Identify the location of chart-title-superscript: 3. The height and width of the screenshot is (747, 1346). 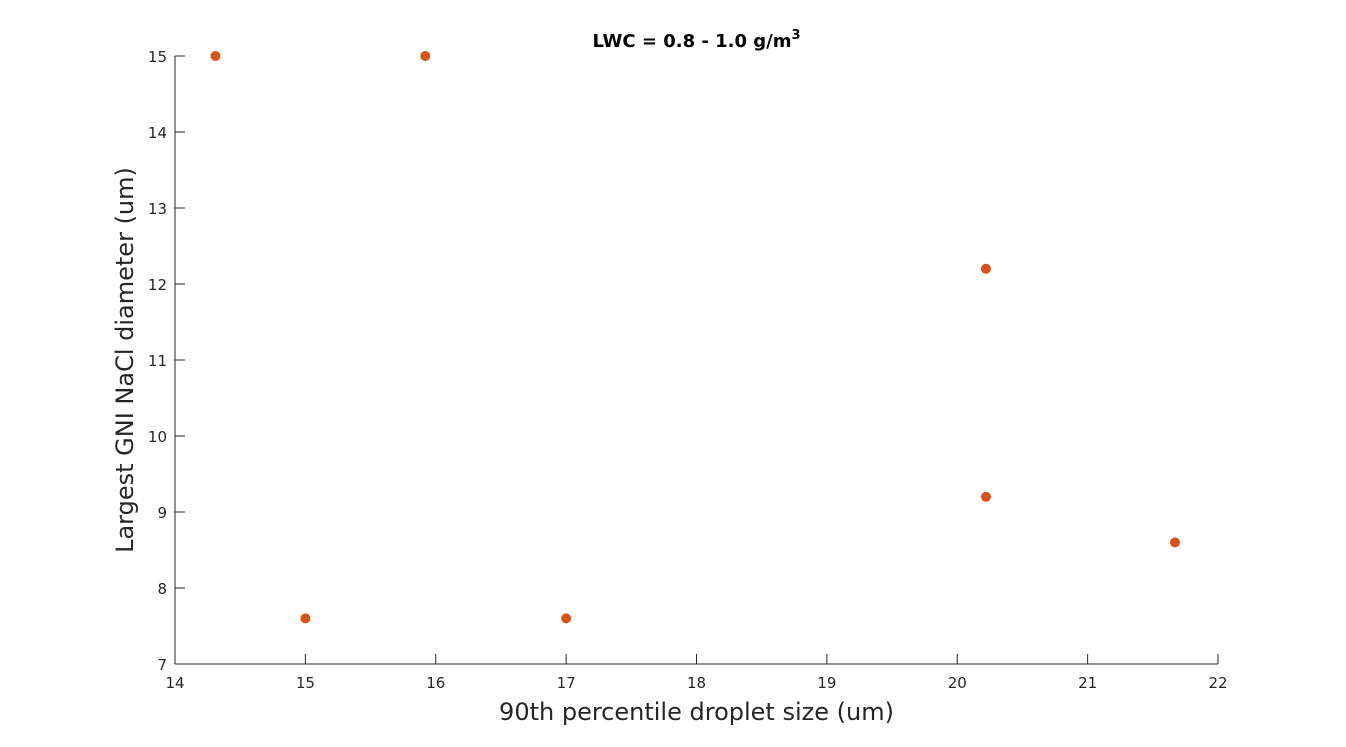
(795, 35).